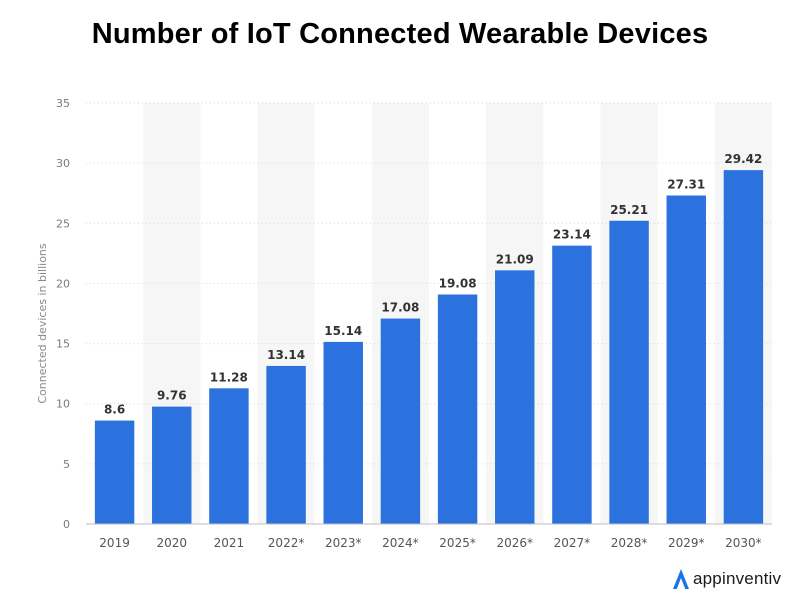 The image size is (800, 608). Describe the element at coordinates (229, 543) in the screenshot. I see `x-tick-label: 2021` at that location.